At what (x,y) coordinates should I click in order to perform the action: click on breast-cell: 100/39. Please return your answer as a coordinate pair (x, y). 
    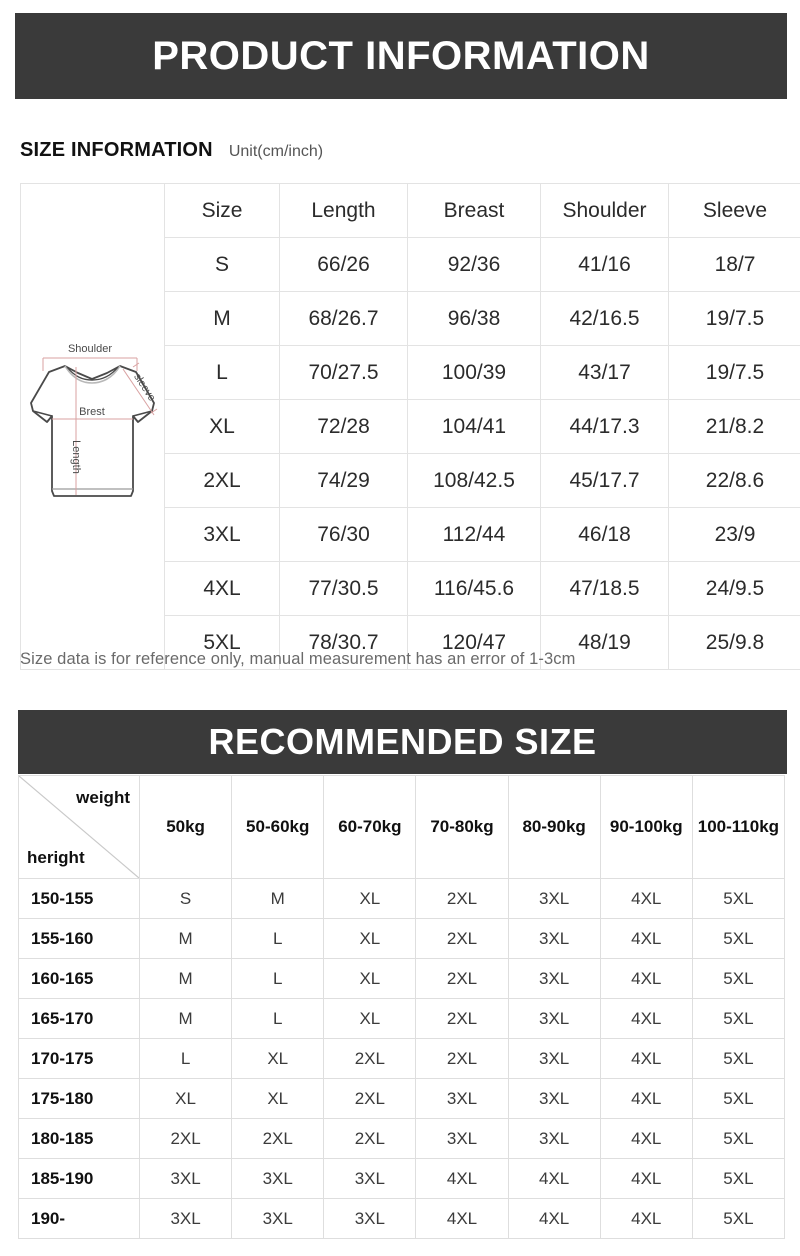
    Looking at the image, I should click on (474, 372).